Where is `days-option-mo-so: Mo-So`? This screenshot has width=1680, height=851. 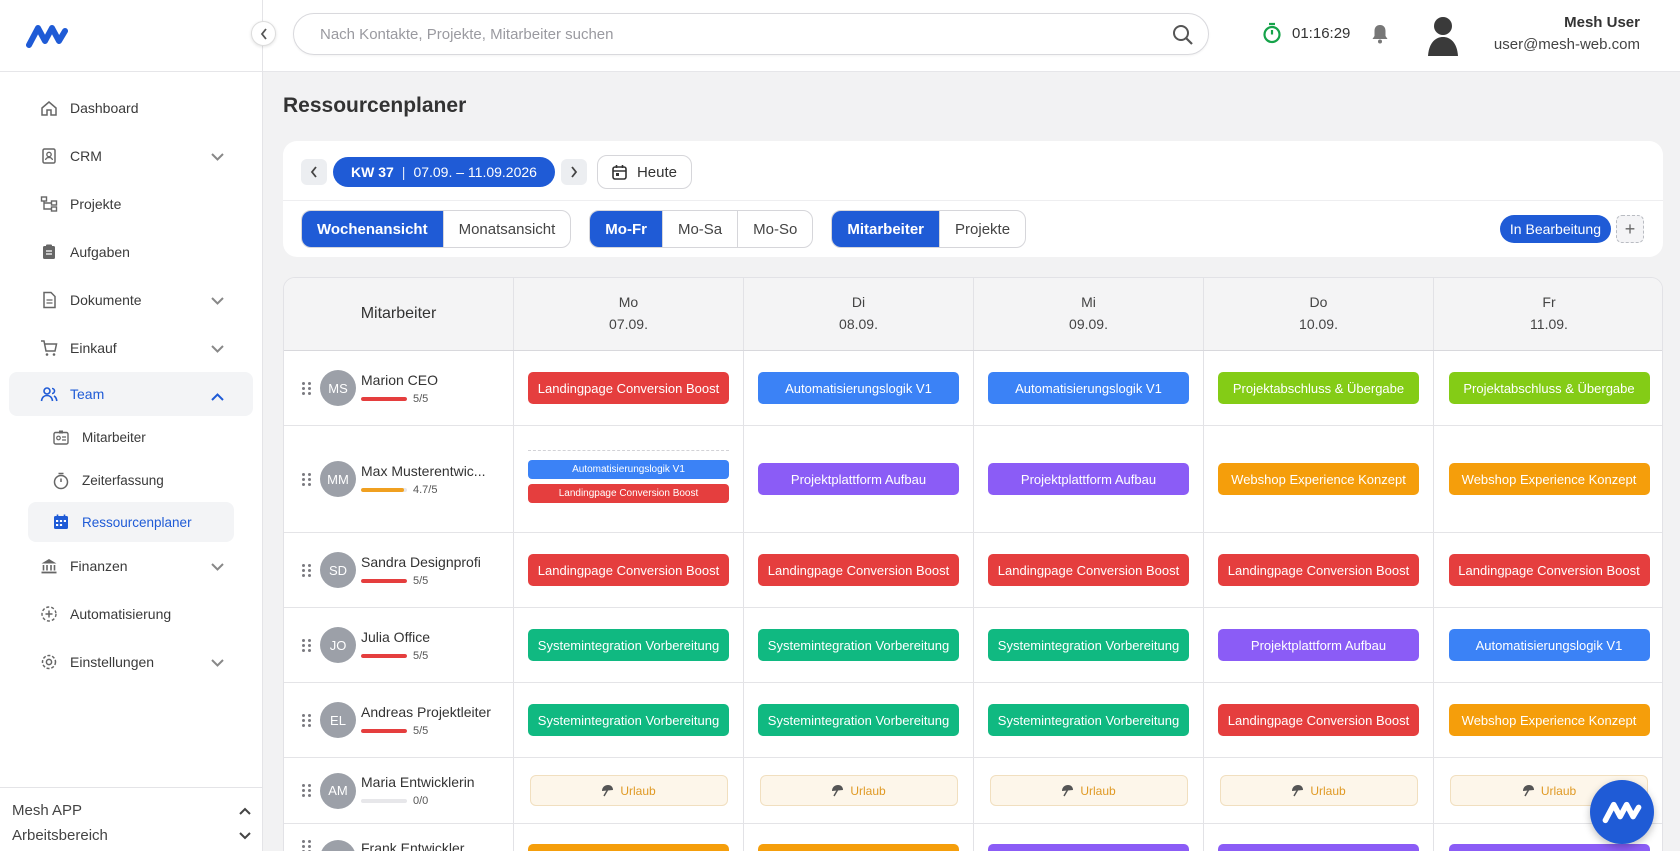 days-option-mo-so: Mo-So is located at coordinates (774, 229).